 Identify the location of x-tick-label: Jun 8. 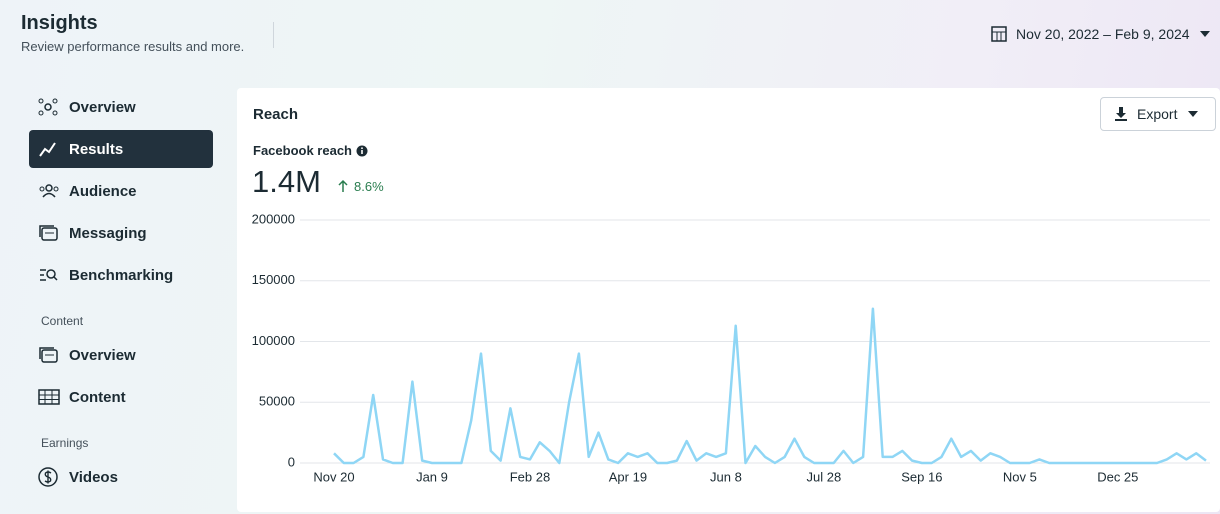
(726, 476).